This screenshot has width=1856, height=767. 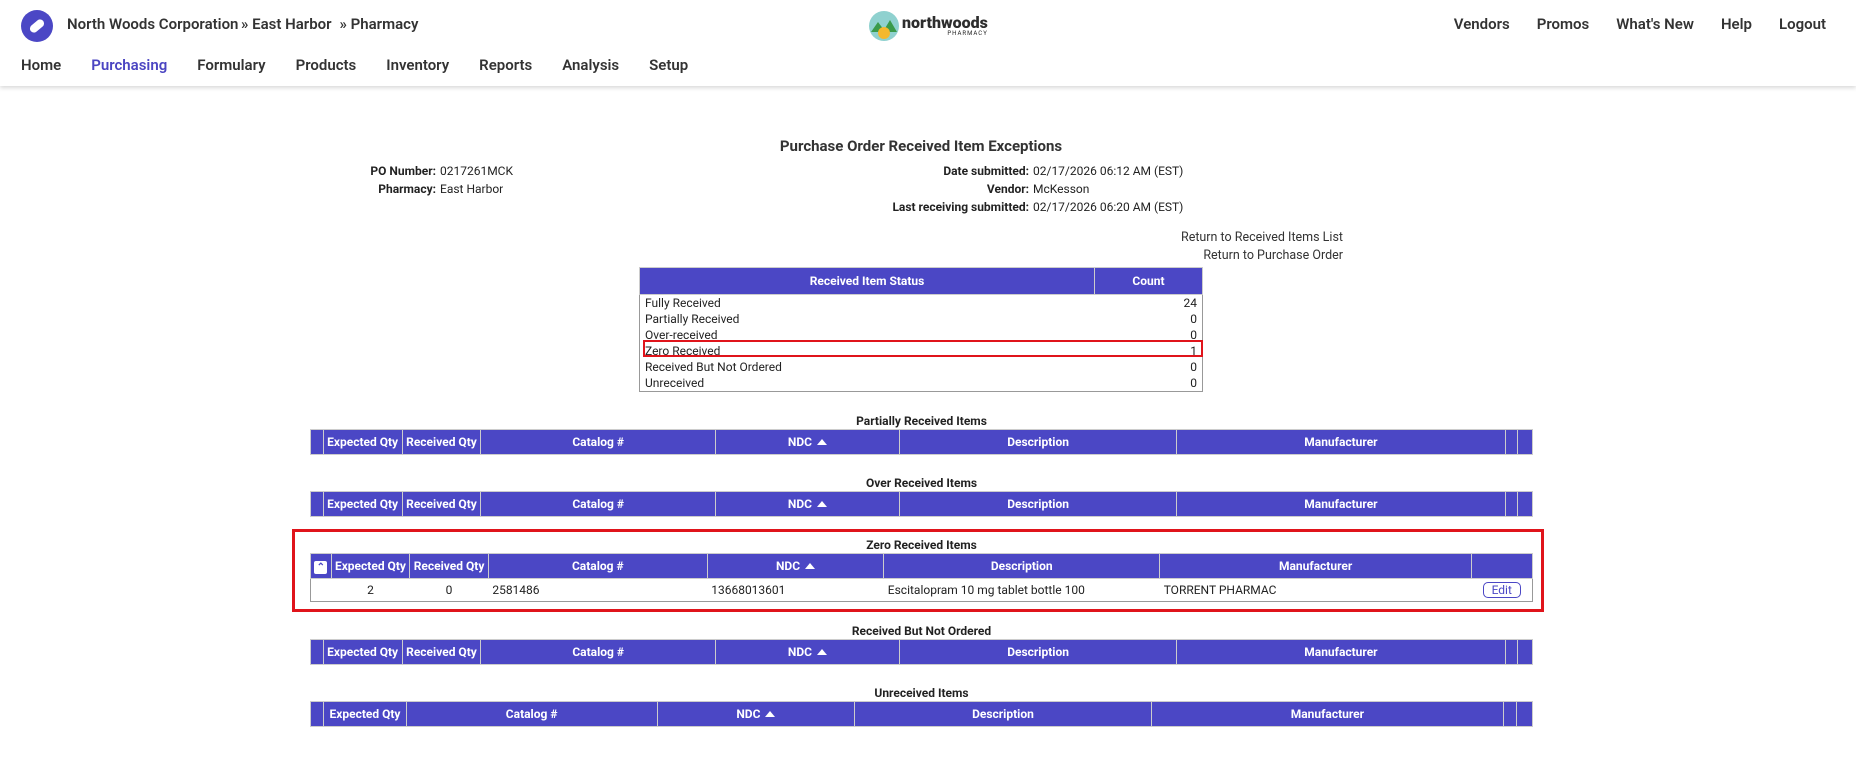 What do you see at coordinates (591, 65) in the screenshot?
I see `nav-item: Analysis` at bounding box center [591, 65].